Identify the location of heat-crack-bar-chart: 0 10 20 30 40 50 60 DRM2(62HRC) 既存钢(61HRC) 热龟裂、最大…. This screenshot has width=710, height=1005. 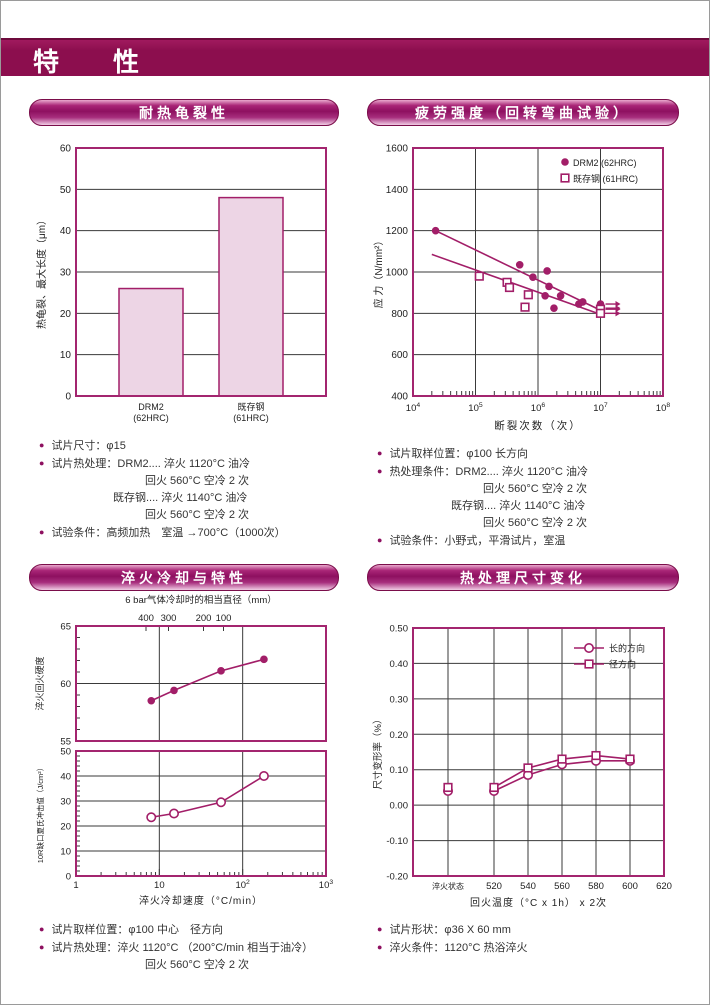
(181, 283).